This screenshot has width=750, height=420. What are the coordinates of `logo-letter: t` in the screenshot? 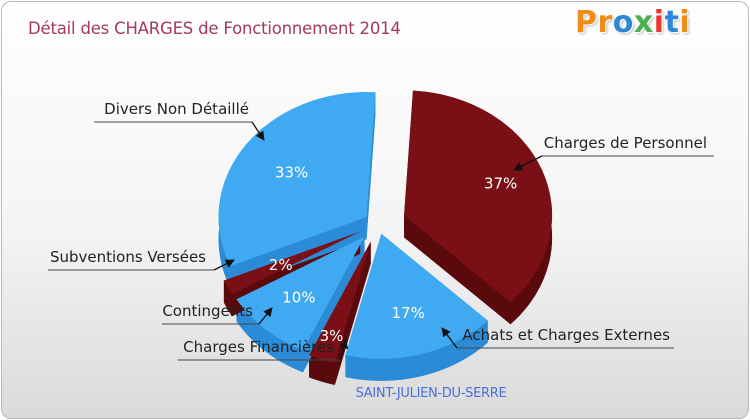 It's located at (672, 22).